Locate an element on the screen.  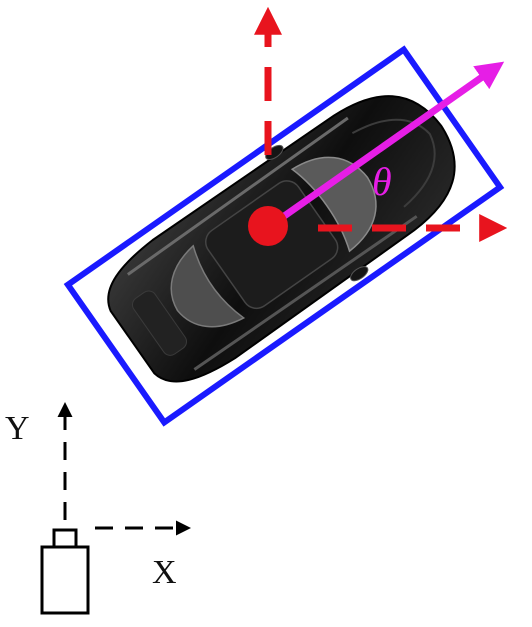
center-point is located at coordinates (268, 226).